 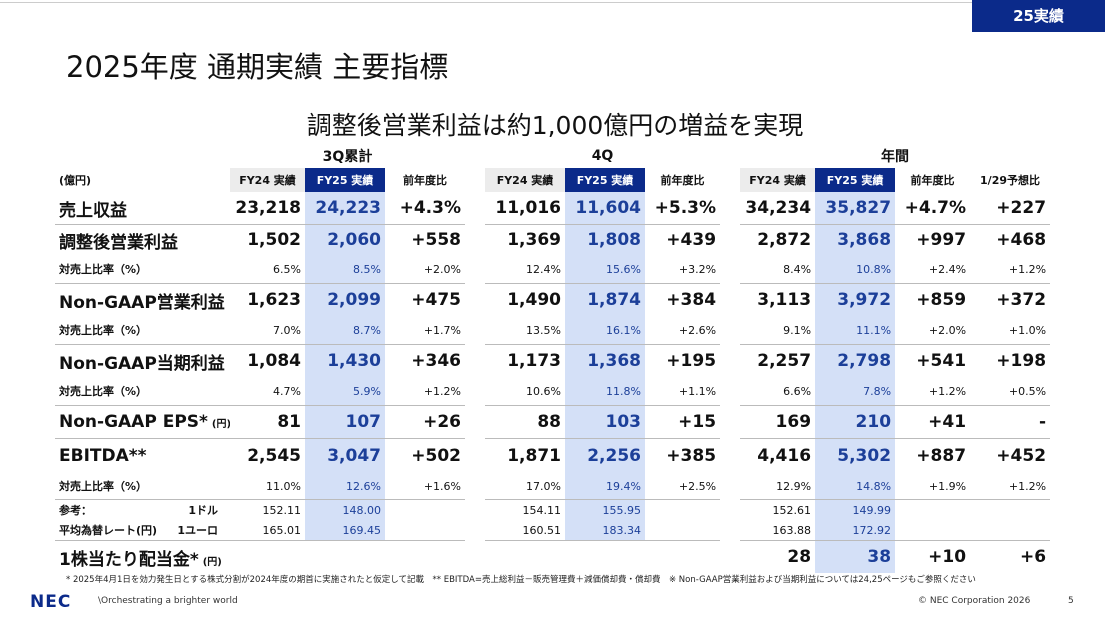 What do you see at coordinates (1010, 486) in the screenshot?
I see `cell: +1.2%` at bounding box center [1010, 486].